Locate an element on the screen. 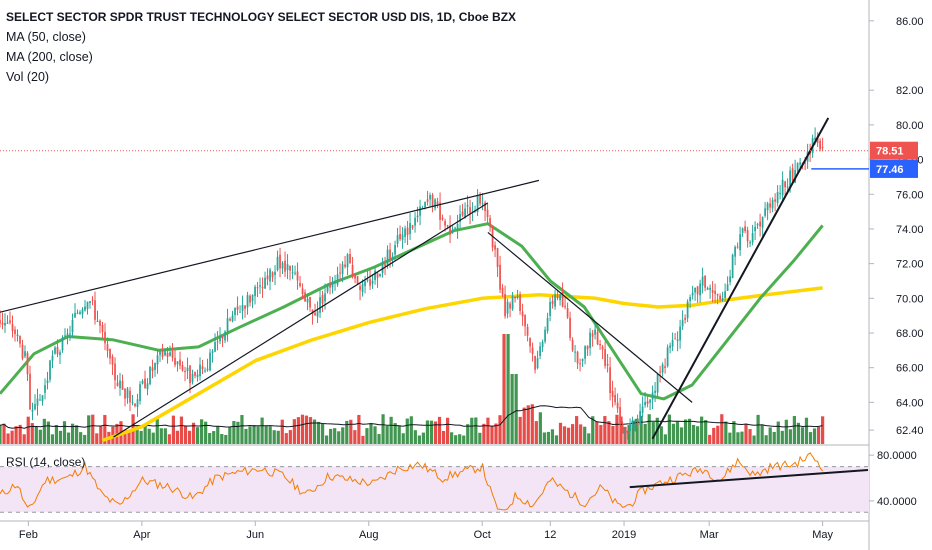 The image size is (932, 550). trendline is located at coordinates (590, 317).